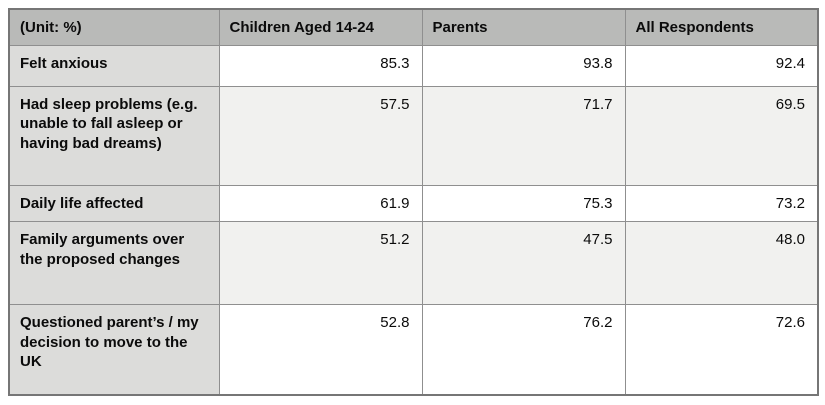  What do you see at coordinates (114, 65) in the screenshot?
I see `row-label: Felt anxious` at bounding box center [114, 65].